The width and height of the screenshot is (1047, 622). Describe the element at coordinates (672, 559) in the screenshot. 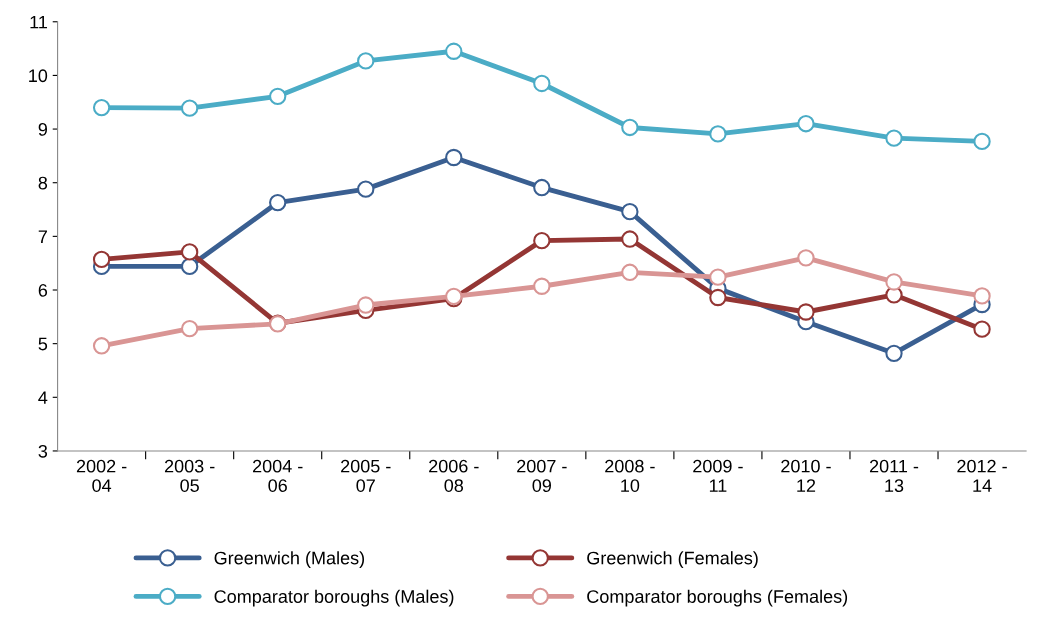

I see `legend-label: Greenwich (Females)` at that location.